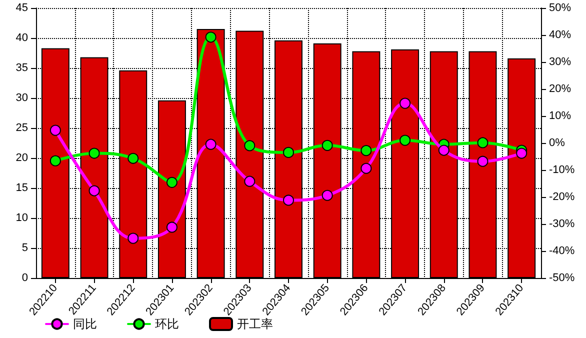 The width and height of the screenshot is (586, 338). Describe the element at coordinates (562, 197) in the screenshot. I see `y2-tick-label: -20%` at that location.